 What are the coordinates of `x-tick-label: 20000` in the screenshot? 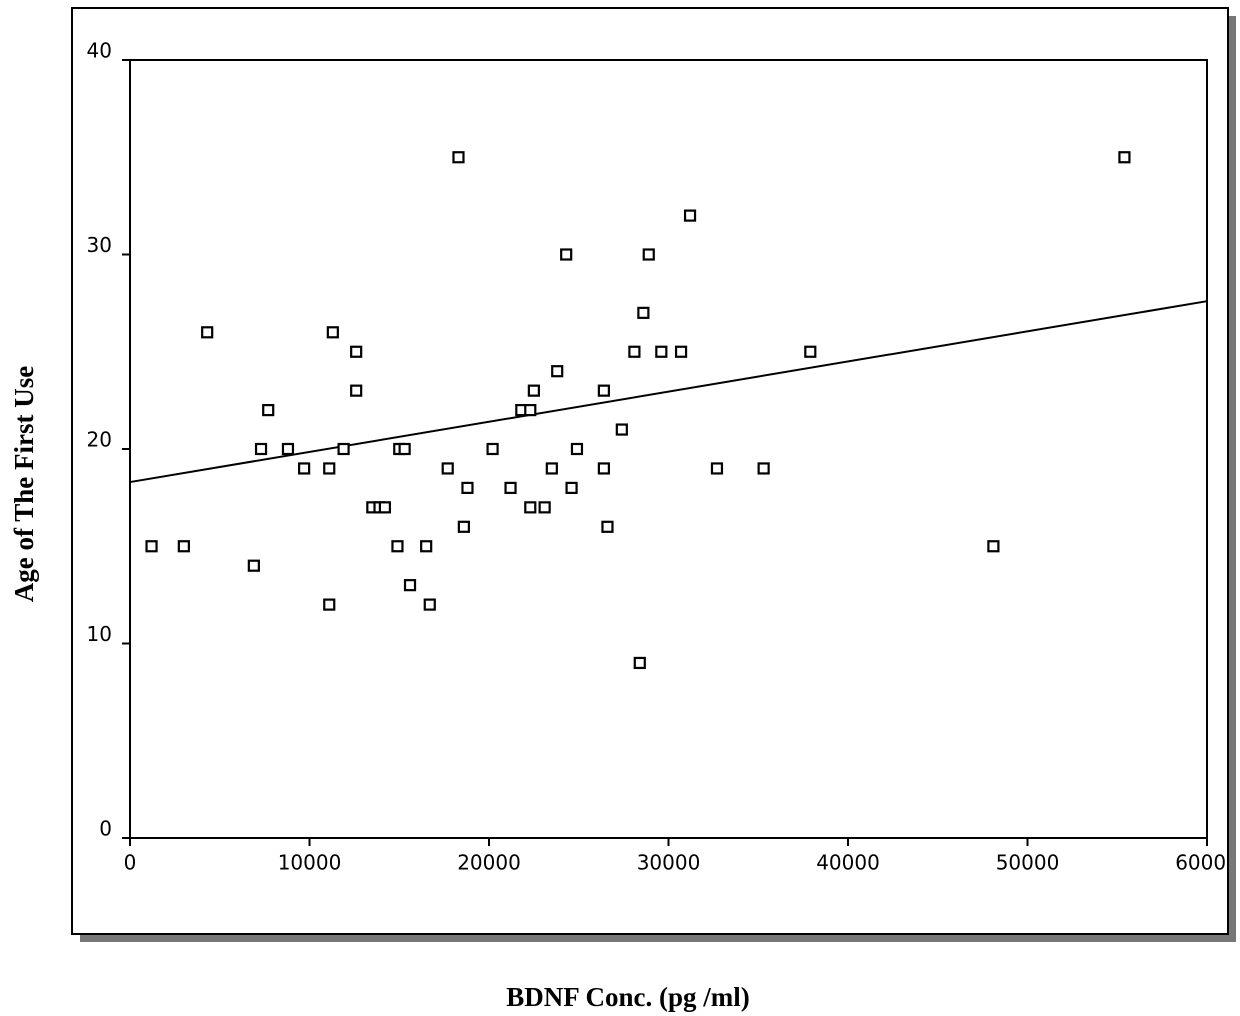 It's located at (489, 863).